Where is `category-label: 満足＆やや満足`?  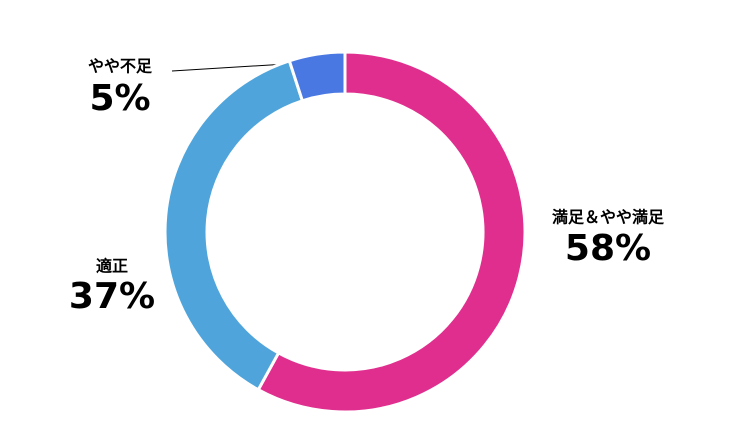
category-label: 満足＆やや満足 is located at coordinates (608, 217).